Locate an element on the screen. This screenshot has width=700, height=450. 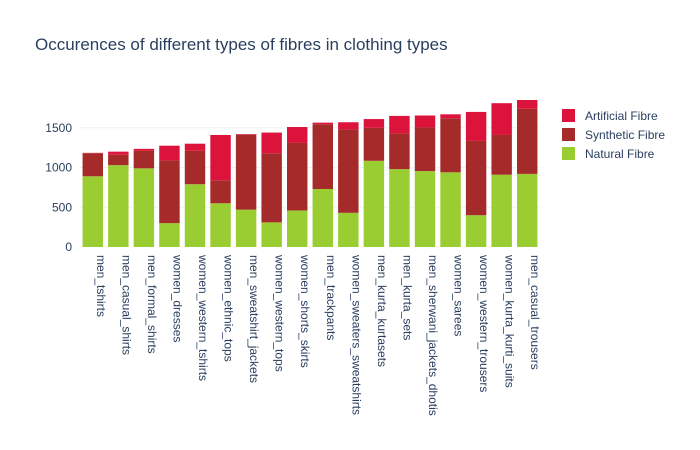
bar-artificial-fibre-men-trackpants is located at coordinates (322, 123).